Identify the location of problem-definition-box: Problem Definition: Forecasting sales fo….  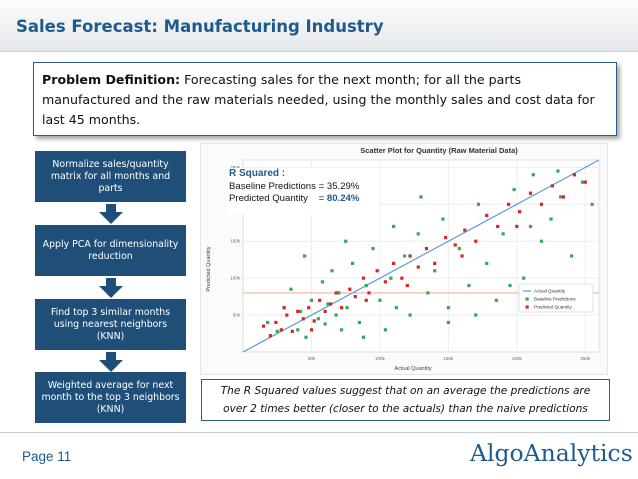
(325, 99).